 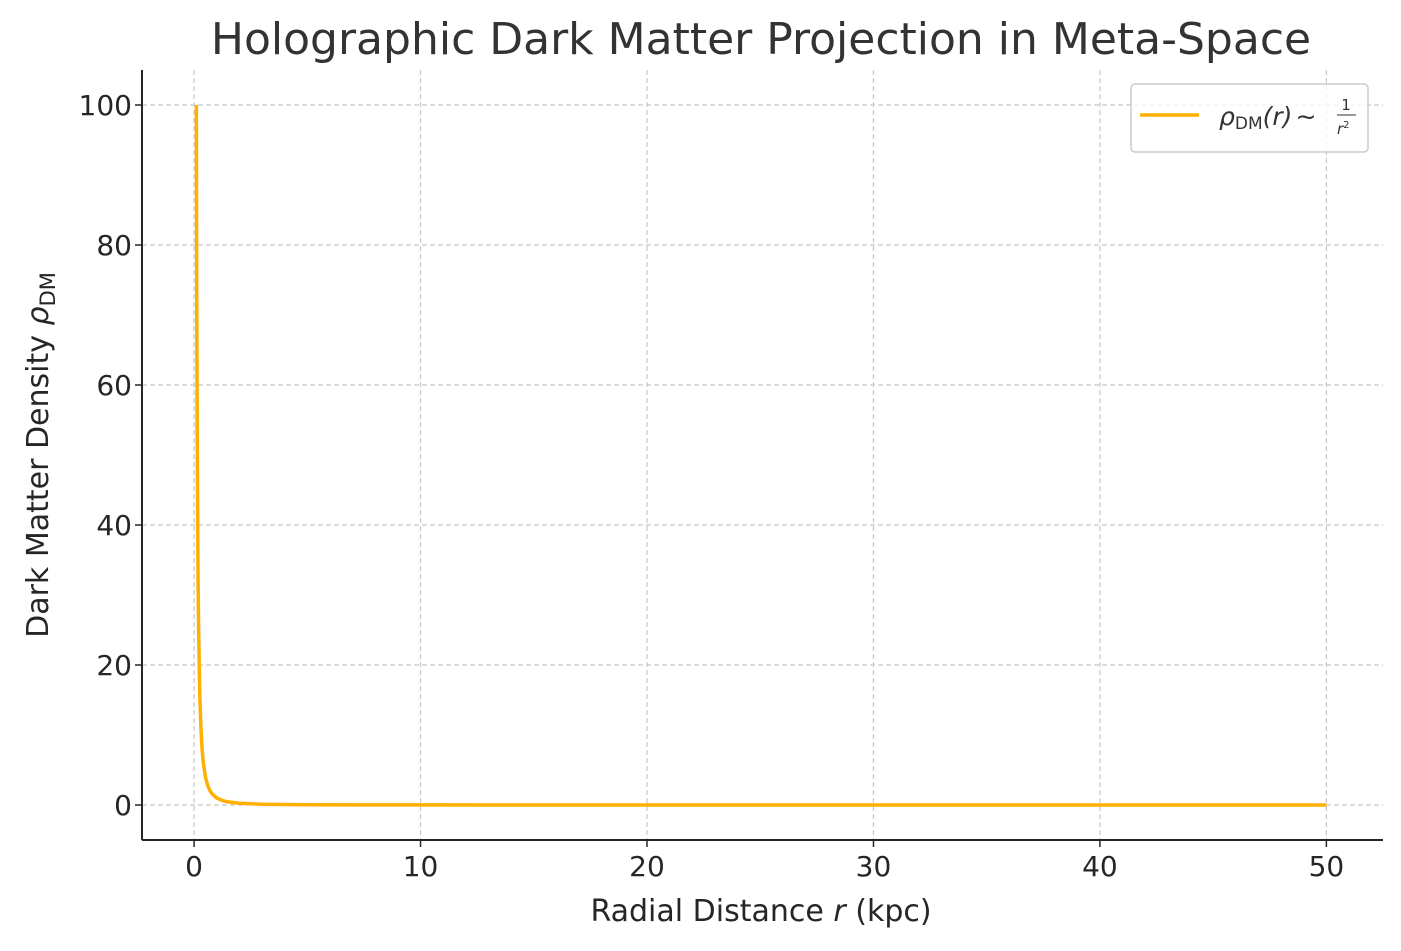 What do you see at coordinates (114, 665) in the screenshot?
I see `y-tick-label: 20` at bounding box center [114, 665].